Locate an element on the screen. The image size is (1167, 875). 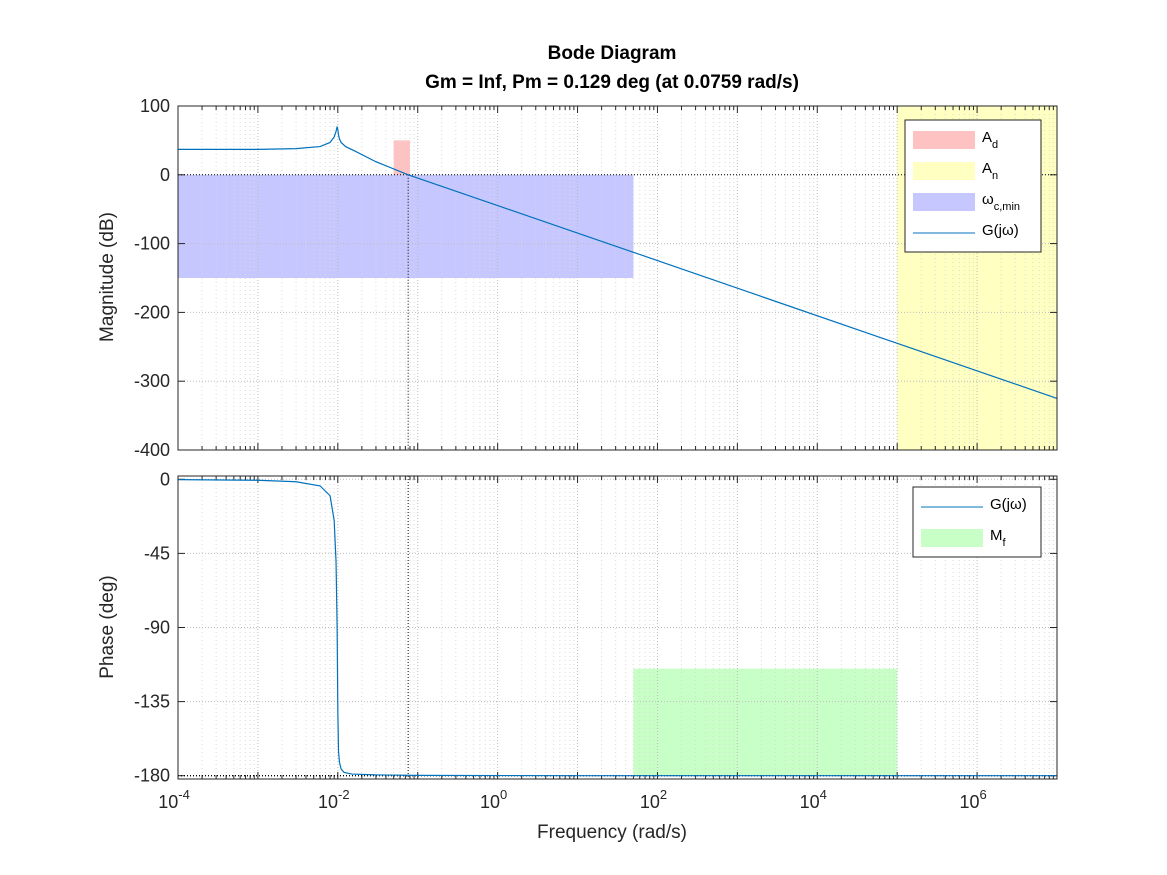
magnitude-y-tick-label: -300 is located at coordinates (152, 381).